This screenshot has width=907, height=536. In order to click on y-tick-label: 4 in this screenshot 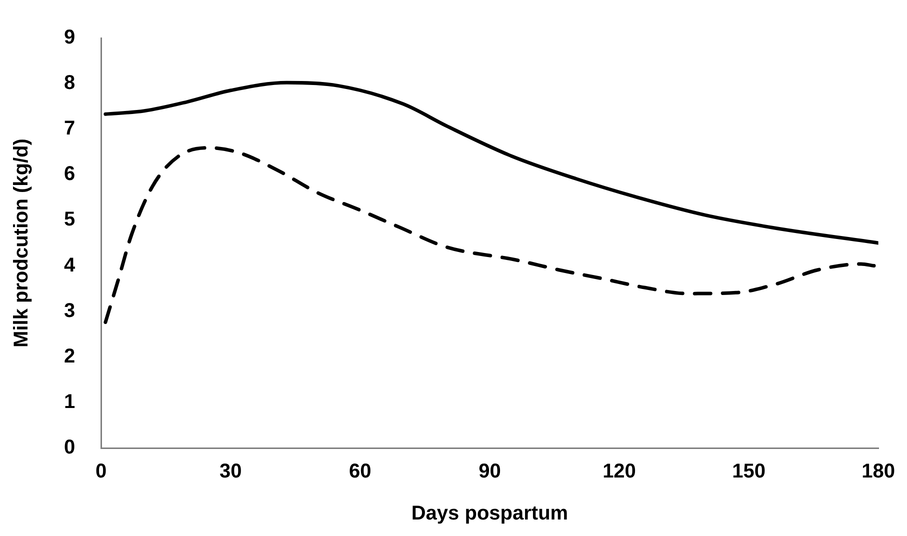, I will do `click(70, 265)`.